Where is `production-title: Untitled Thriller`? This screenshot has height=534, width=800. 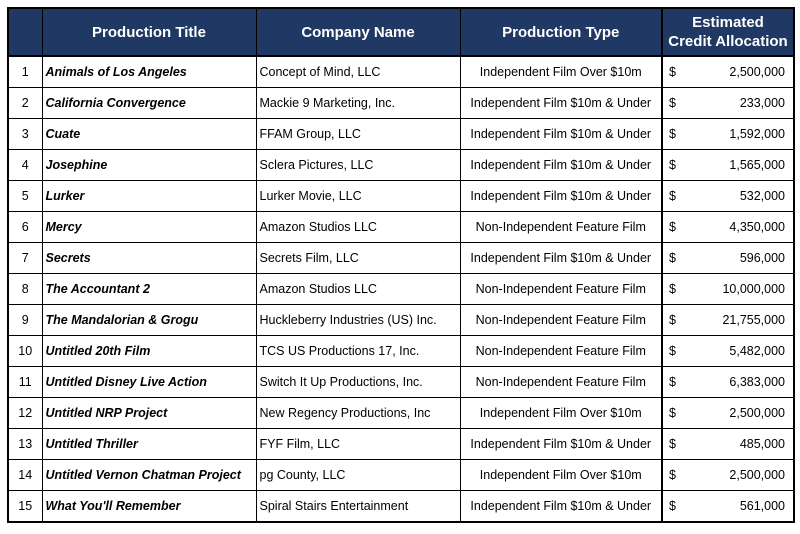 production-title: Untitled Thriller is located at coordinates (149, 444).